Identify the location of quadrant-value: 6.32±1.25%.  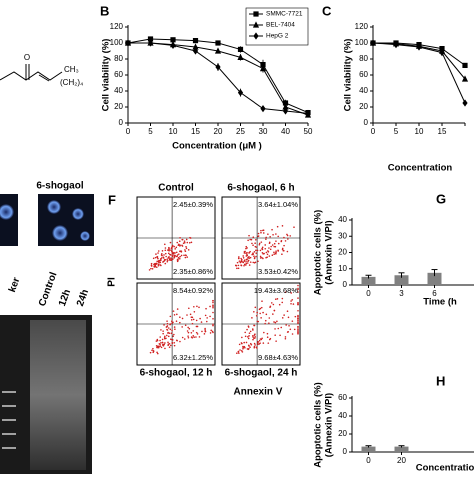
(193, 357).